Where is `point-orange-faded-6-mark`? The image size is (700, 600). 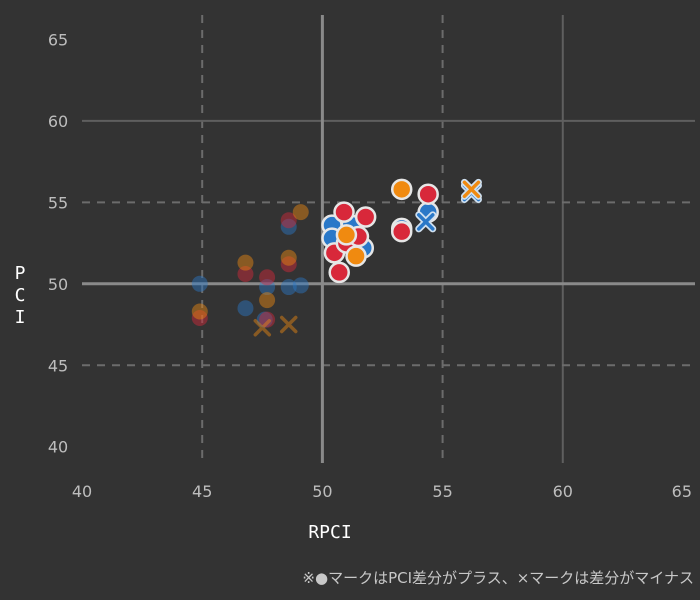 point-orange-faded-6-mark is located at coordinates (288, 324).